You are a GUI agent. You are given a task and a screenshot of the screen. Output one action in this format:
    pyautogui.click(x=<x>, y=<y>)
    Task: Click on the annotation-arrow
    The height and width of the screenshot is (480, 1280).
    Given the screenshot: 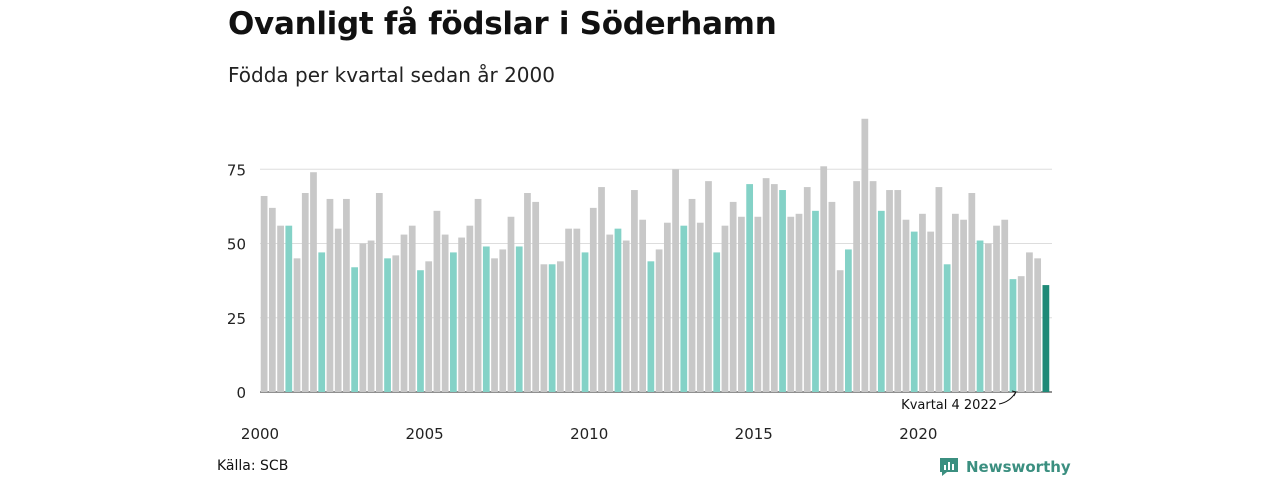 What is the action you would take?
    pyautogui.click(x=1007, y=398)
    